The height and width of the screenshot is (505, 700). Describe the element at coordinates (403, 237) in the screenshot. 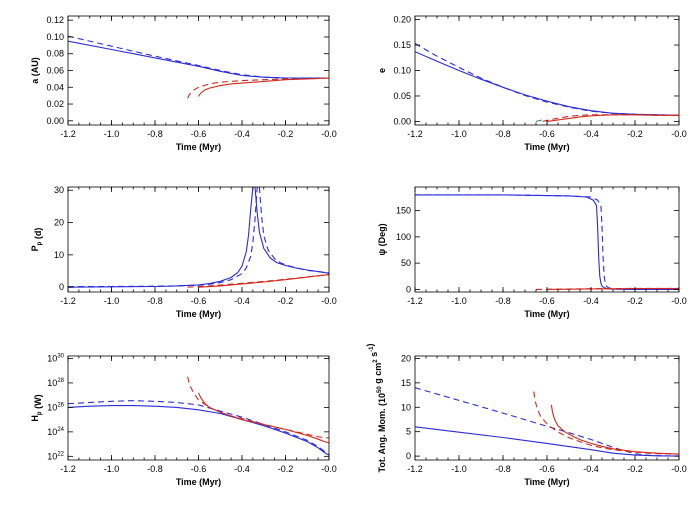

I see `y-tick-label: 100` at that location.